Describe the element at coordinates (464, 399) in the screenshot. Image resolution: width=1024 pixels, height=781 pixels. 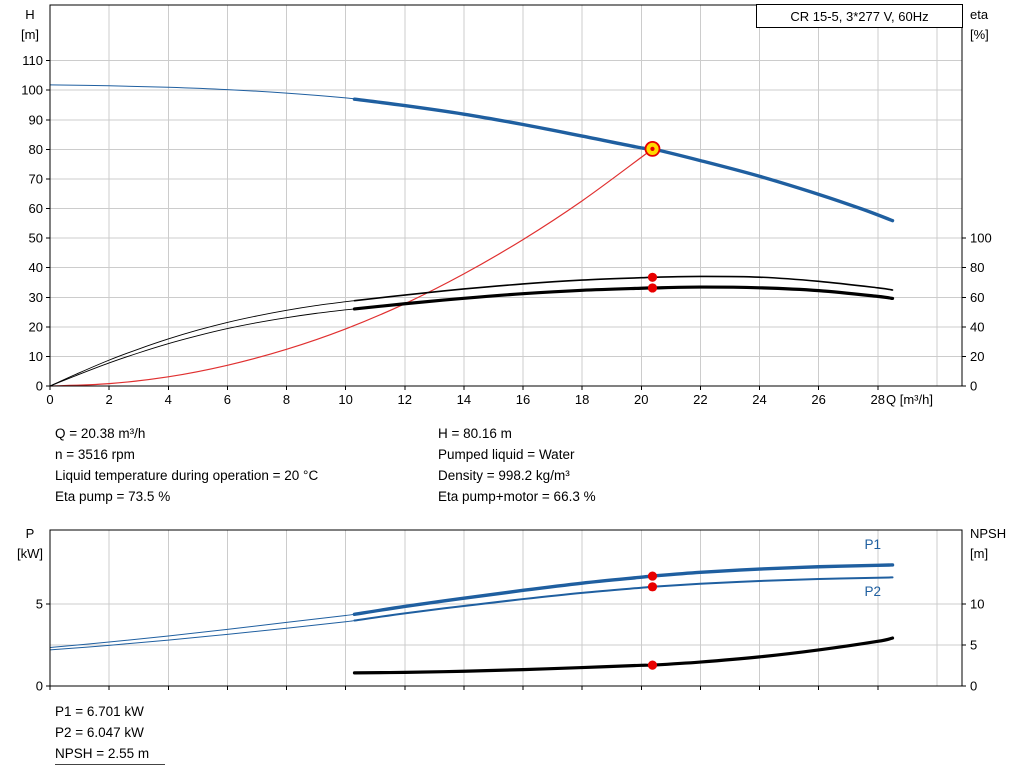
I see `x-tick-label: 14` at that location.